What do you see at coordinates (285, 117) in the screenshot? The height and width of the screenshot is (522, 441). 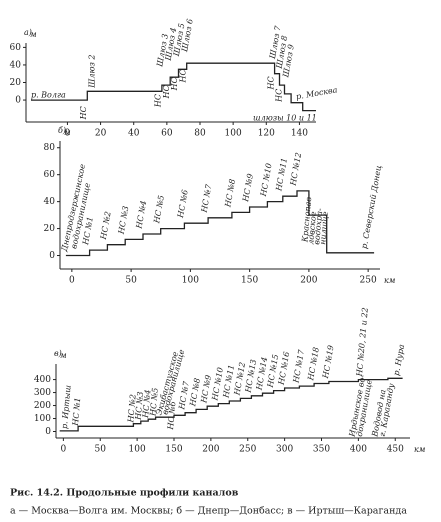 I see `annotation: шлюзы 10 и 11` at bounding box center [285, 117].